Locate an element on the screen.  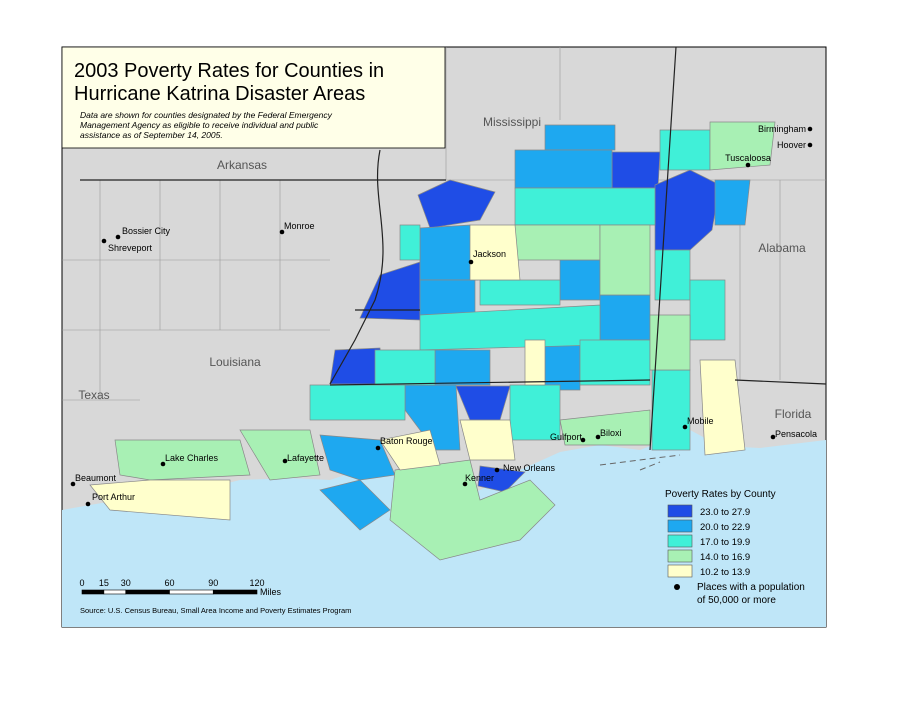
city-label: Monroe is located at coordinates (299, 226).